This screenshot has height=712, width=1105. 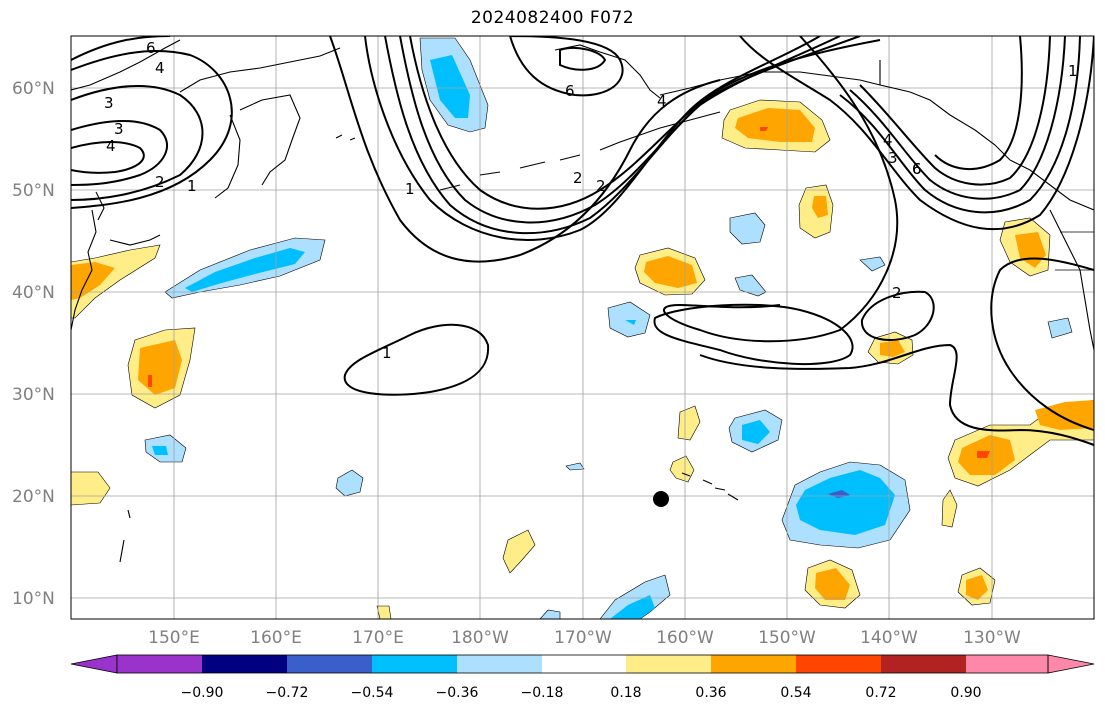 I want to click on colorbar-tick-label: −0.90, so click(x=202, y=693).